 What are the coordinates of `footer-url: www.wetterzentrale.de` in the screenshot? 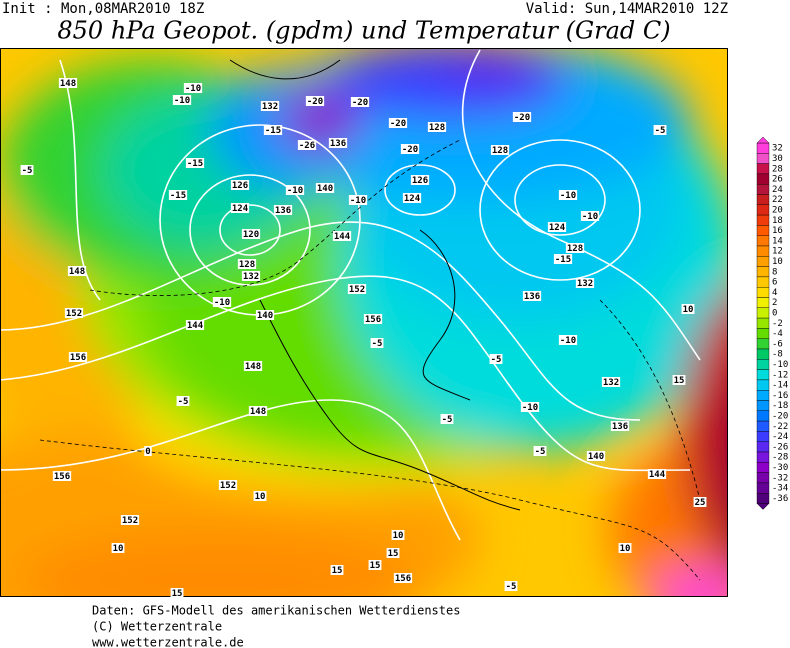 It's located at (168, 642).